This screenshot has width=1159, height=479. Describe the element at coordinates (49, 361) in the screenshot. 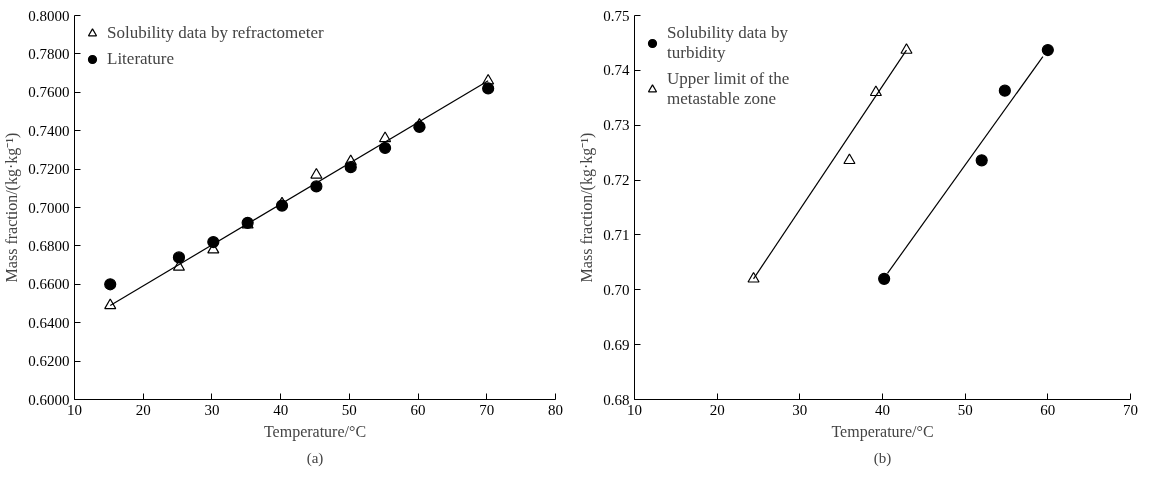

I see `y-tick-label: 0.6200` at that location.